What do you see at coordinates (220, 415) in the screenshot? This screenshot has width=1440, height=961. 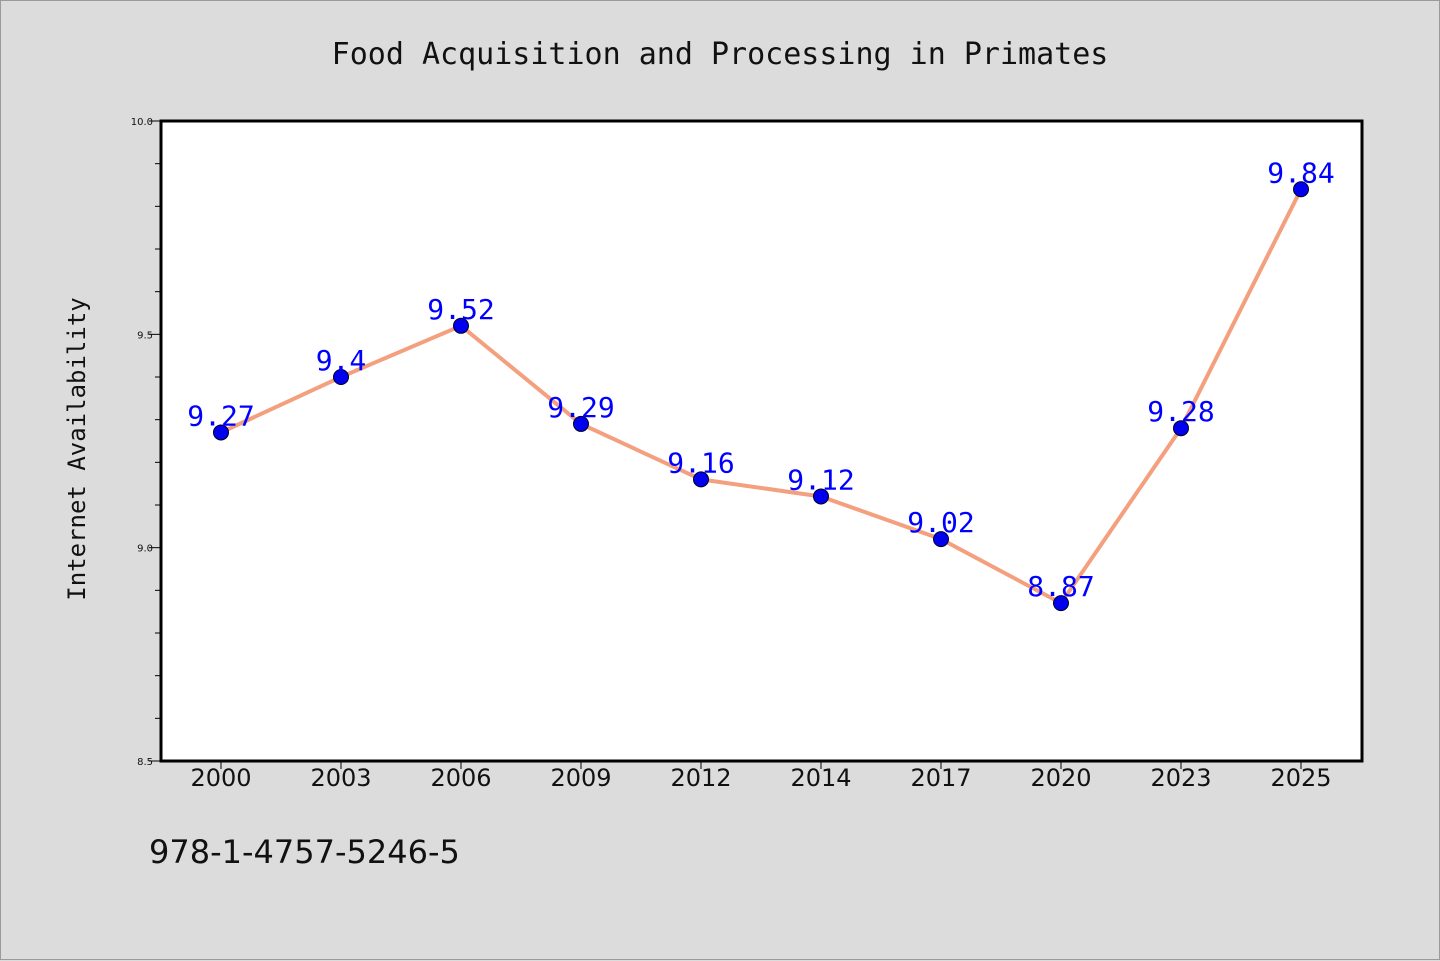 I see `data-label: 9.27` at bounding box center [220, 415].